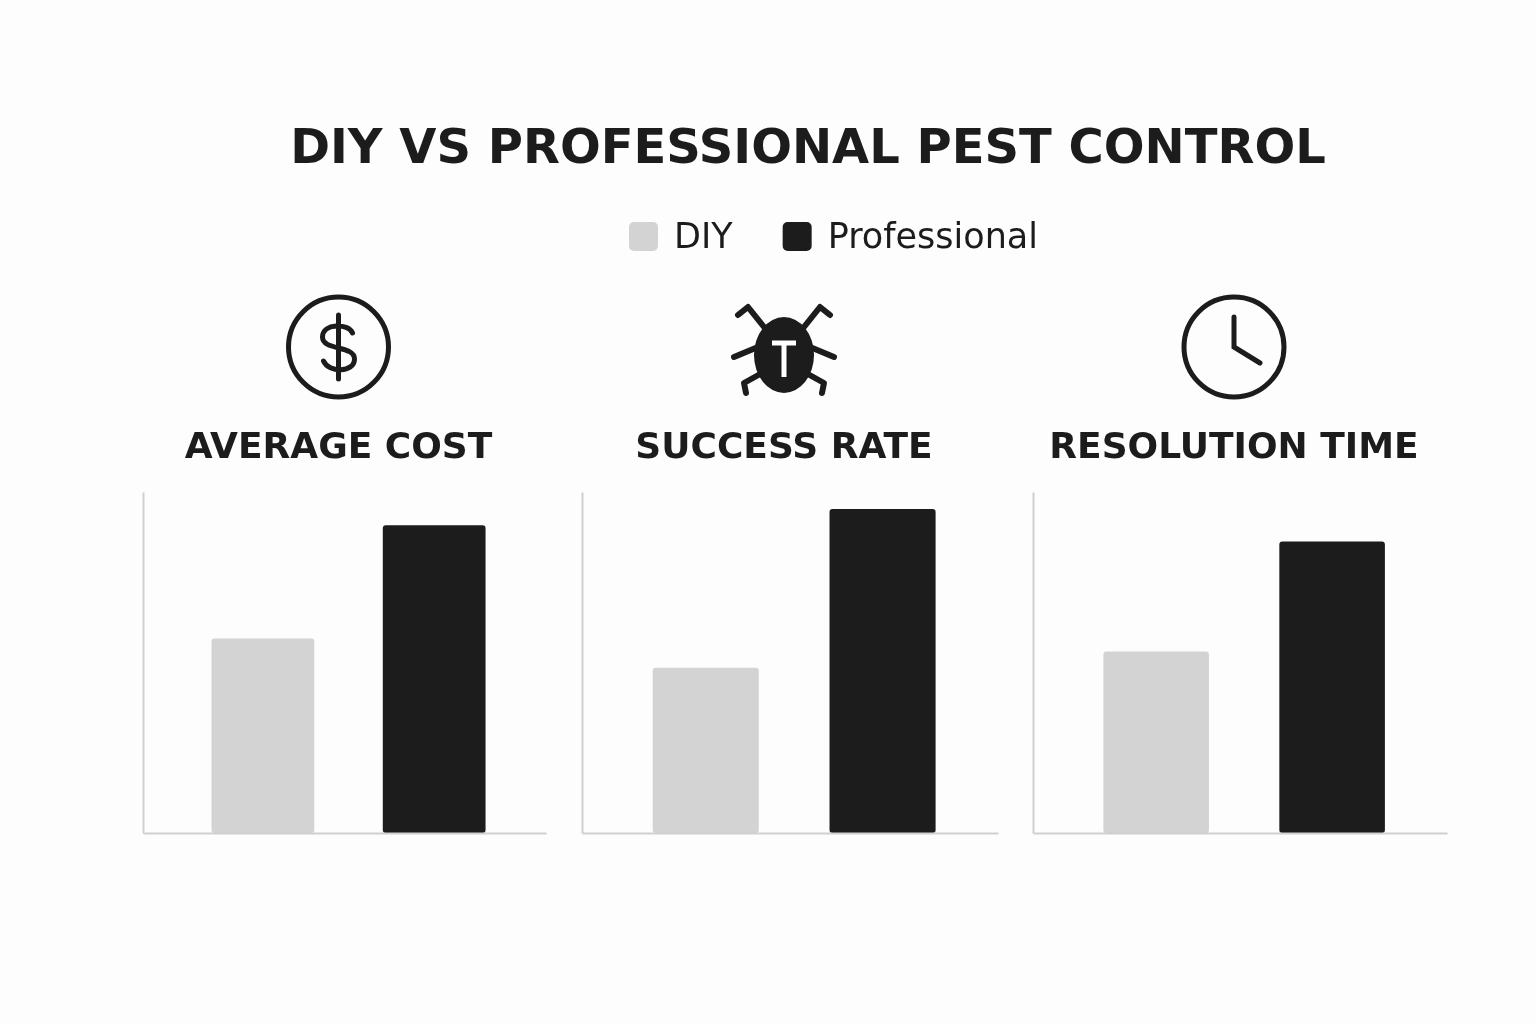 The height and width of the screenshot is (1024, 1536). I want to click on x-tick-label: AVERAGE COST, so click(338, 445).